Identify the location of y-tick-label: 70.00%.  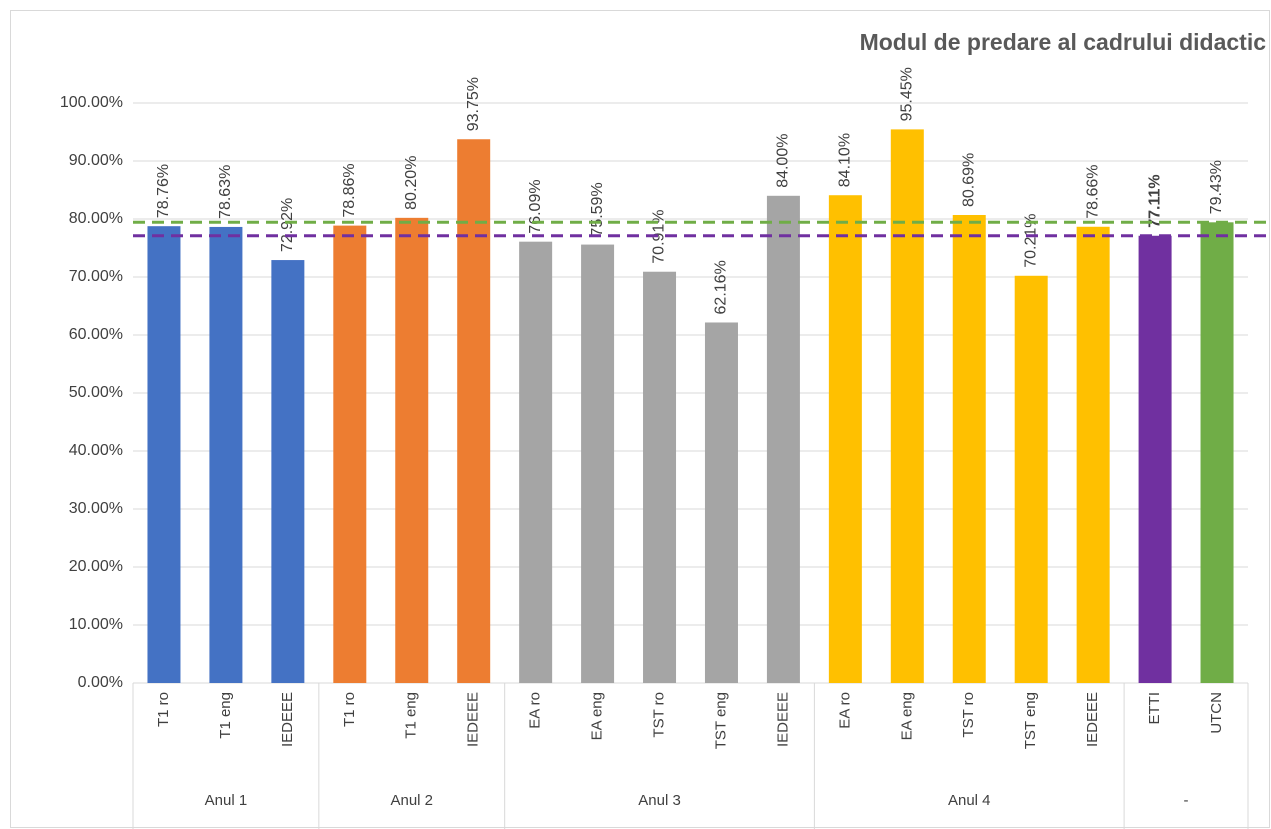
(96, 276).